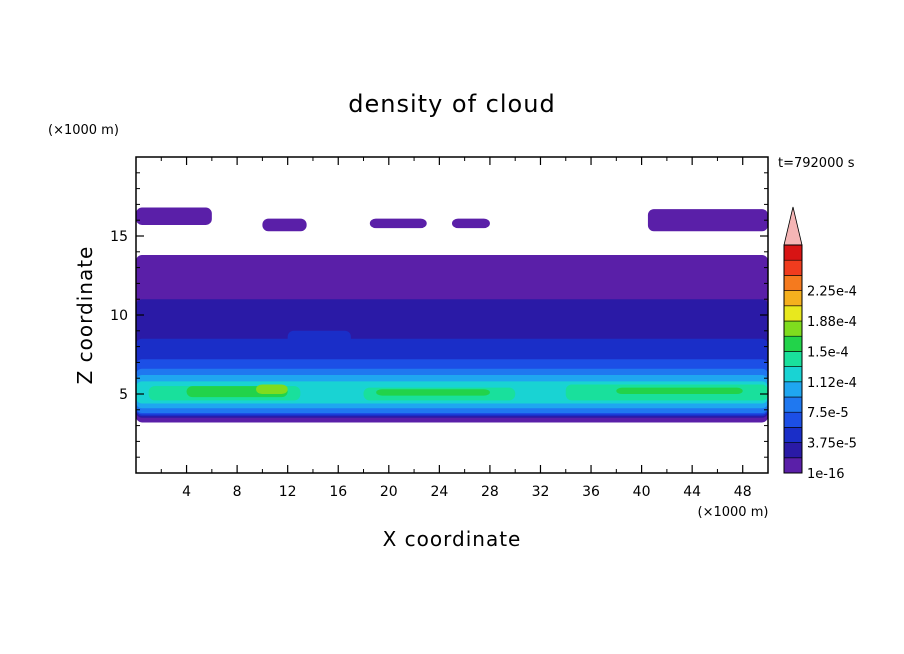 This screenshot has width=904, height=654. What do you see at coordinates (452, 539) in the screenshot?
I see `x-axis-label: X coordinate` at bounding box center [452, 539].